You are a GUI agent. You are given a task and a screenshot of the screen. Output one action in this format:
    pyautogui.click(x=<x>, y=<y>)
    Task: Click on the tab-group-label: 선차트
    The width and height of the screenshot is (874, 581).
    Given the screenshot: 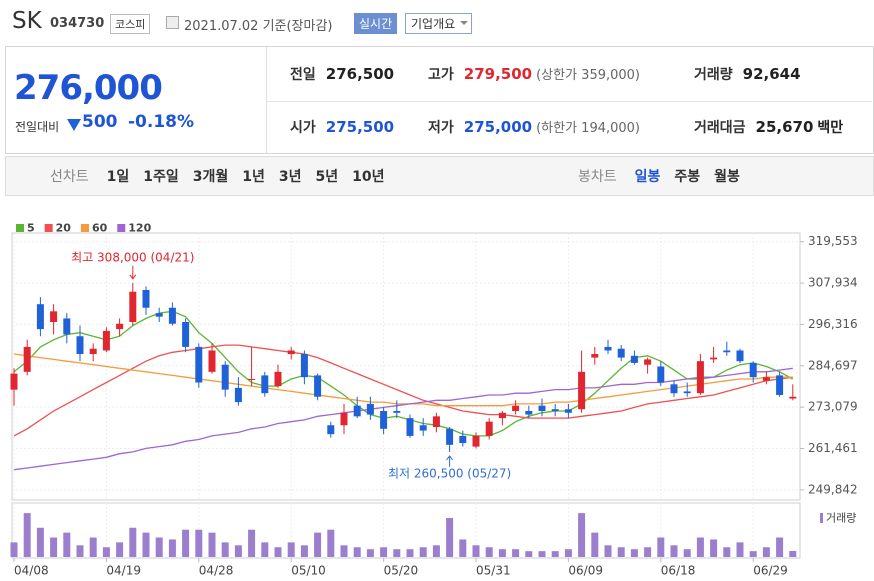 What is the action you would take?
    pyautogui.click(x=69, y=177)
    